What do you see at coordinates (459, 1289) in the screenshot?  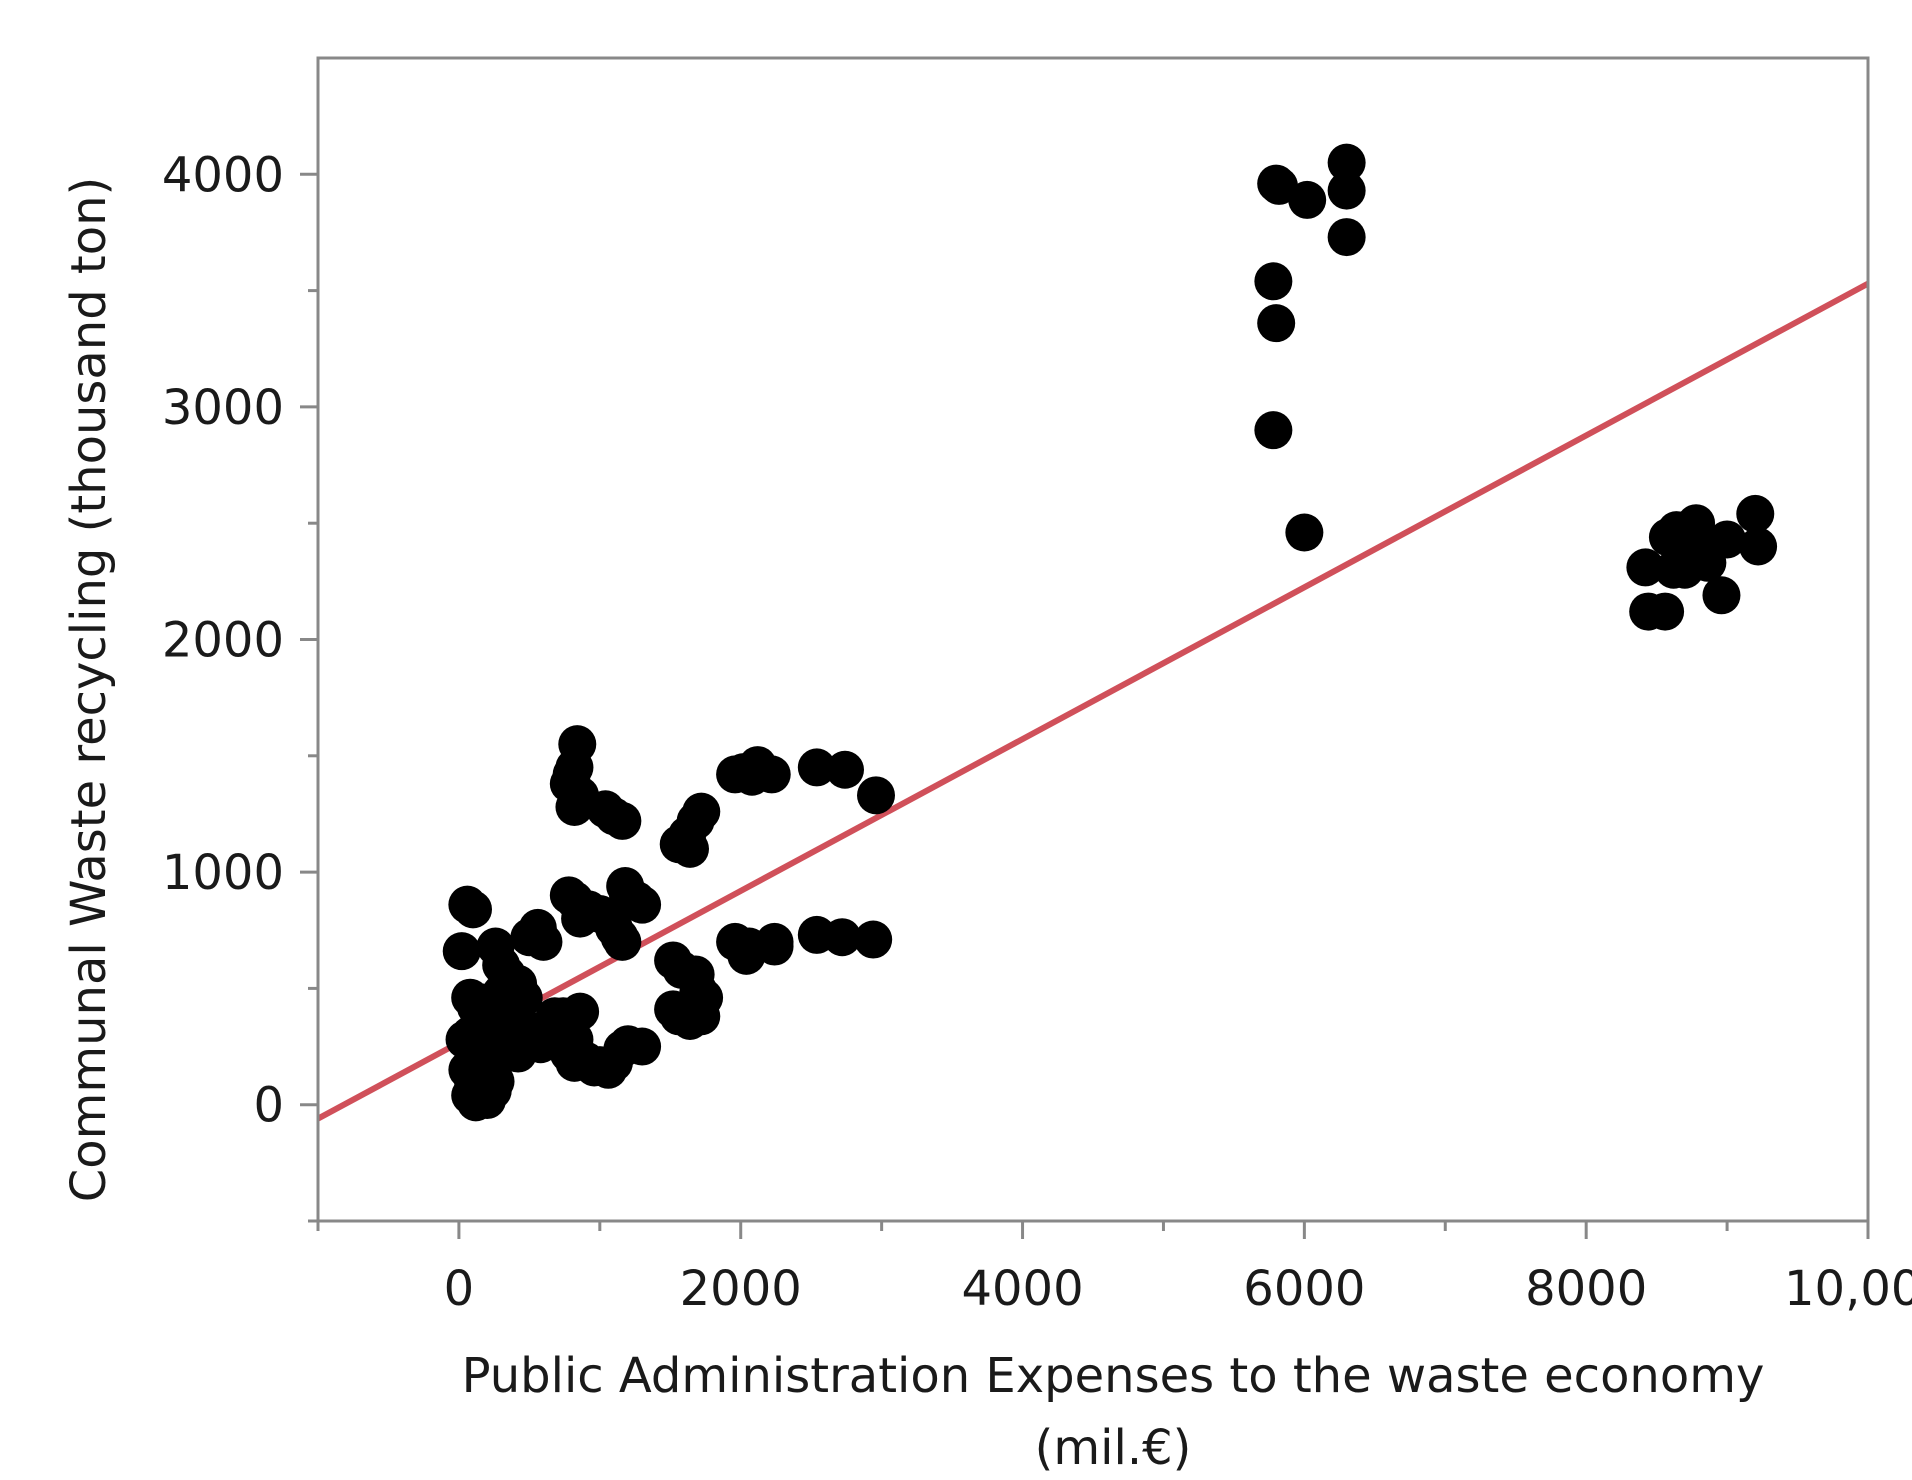 I see `x-tick-label: 0` at bounding box center [459, 1289].